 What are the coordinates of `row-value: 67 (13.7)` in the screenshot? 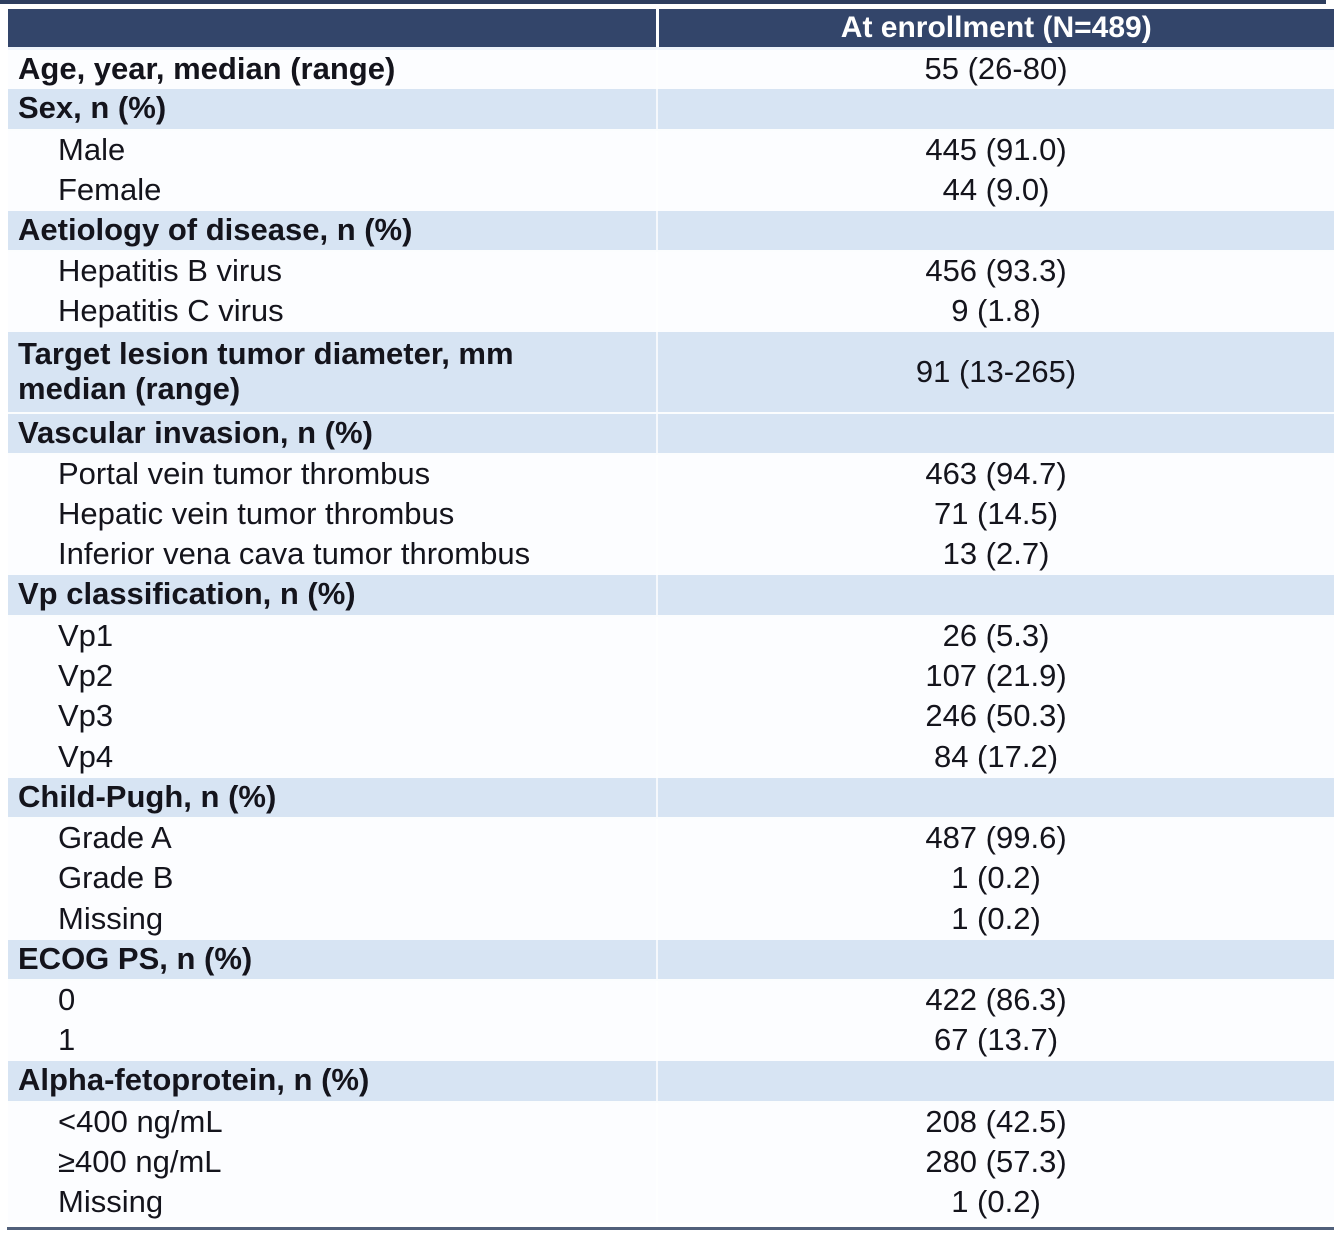 It's located at (995, 1040).